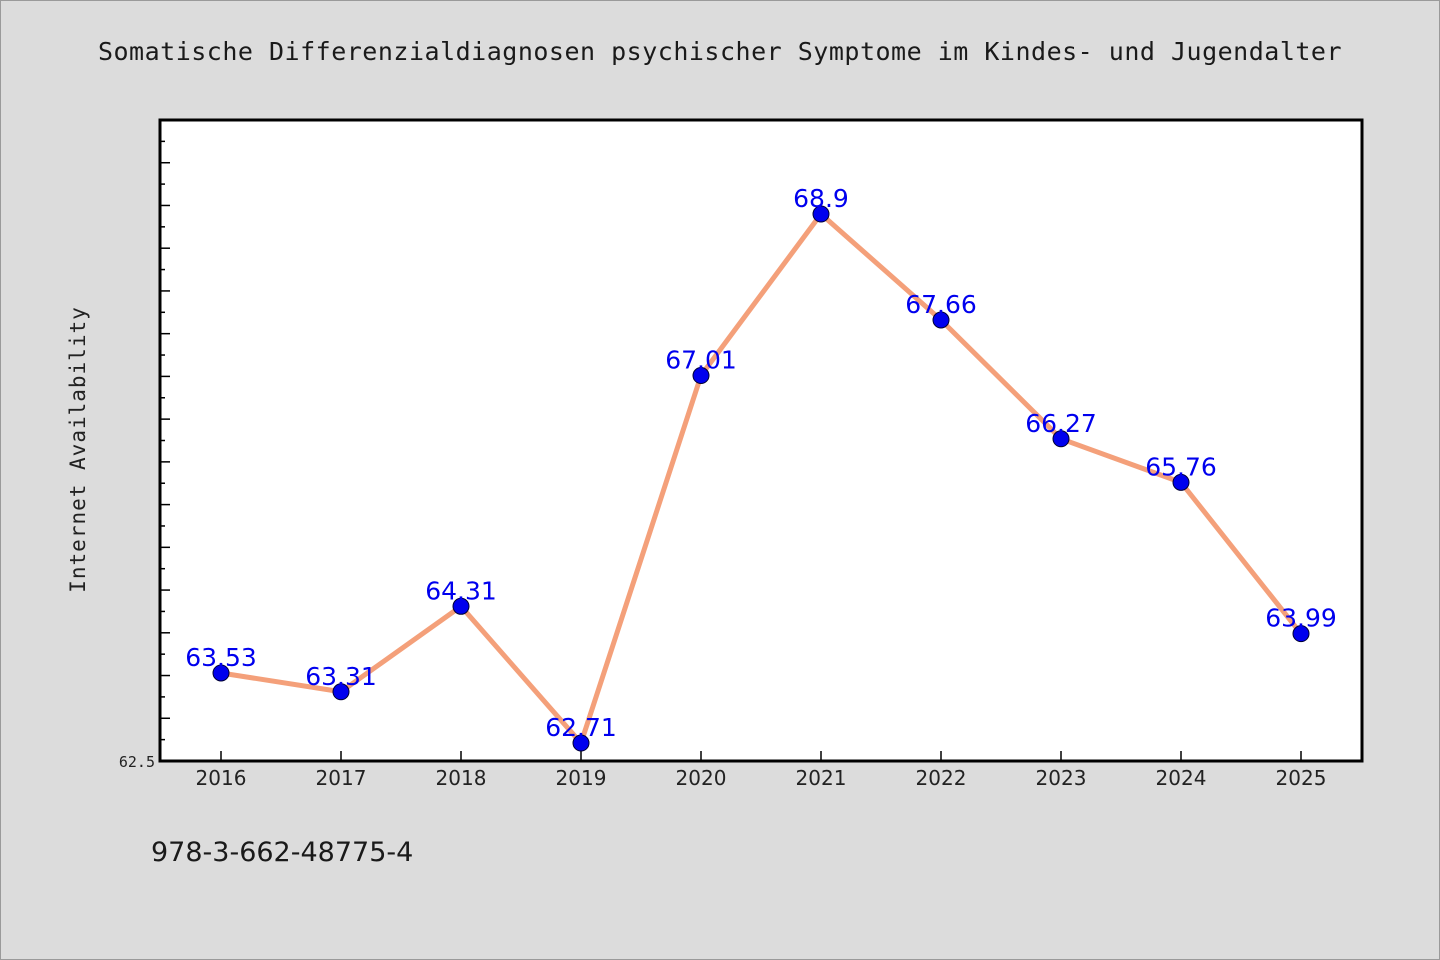  What do you see at coordinates (761, 770) in the screenshot?
I see `x-axis-ticks: 2016 2017 2018 2019 2020 2021 2022 2023 2024 2025` at bounding box center [761, 770].